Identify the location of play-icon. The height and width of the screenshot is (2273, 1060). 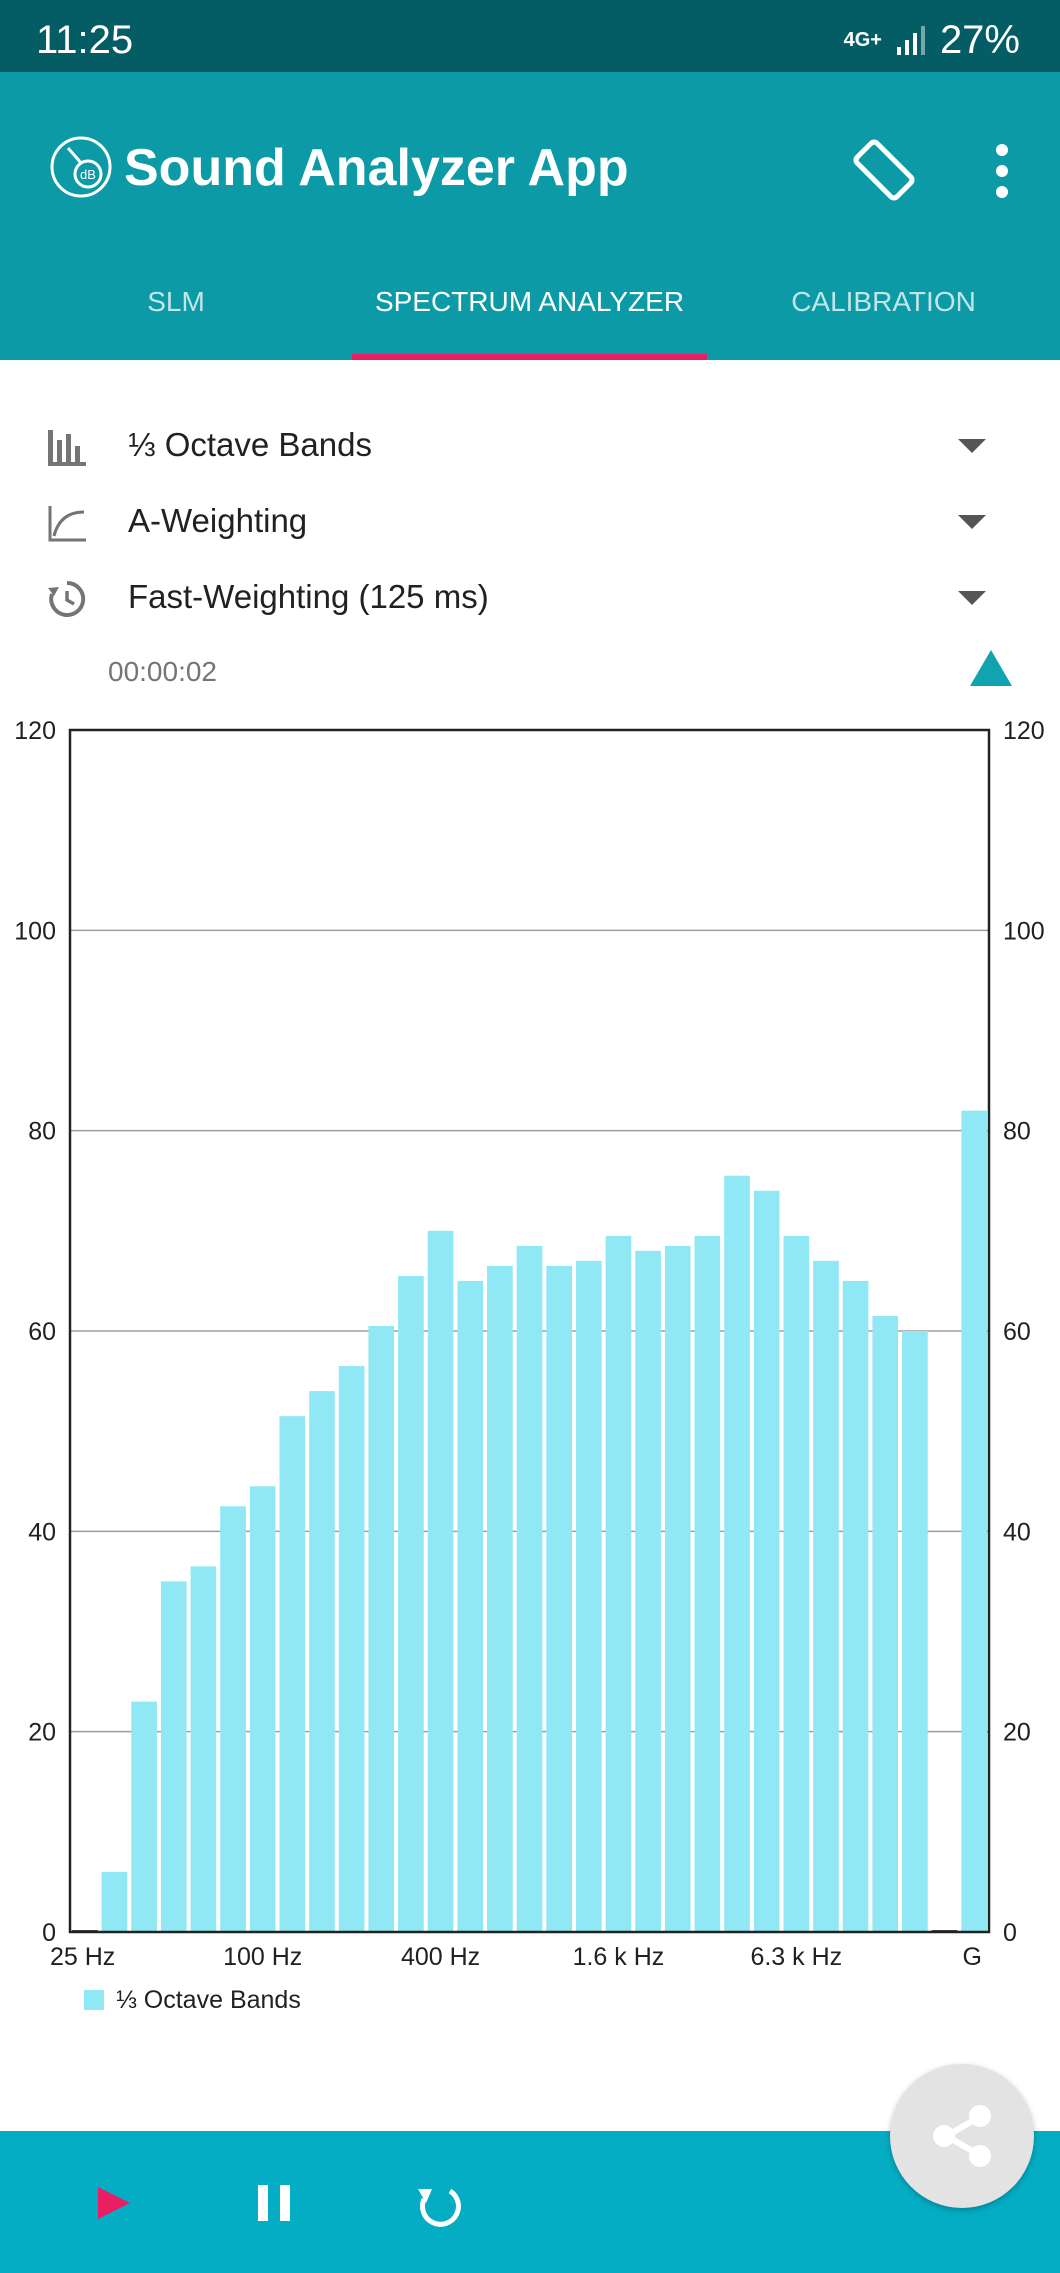
(114, 2203).